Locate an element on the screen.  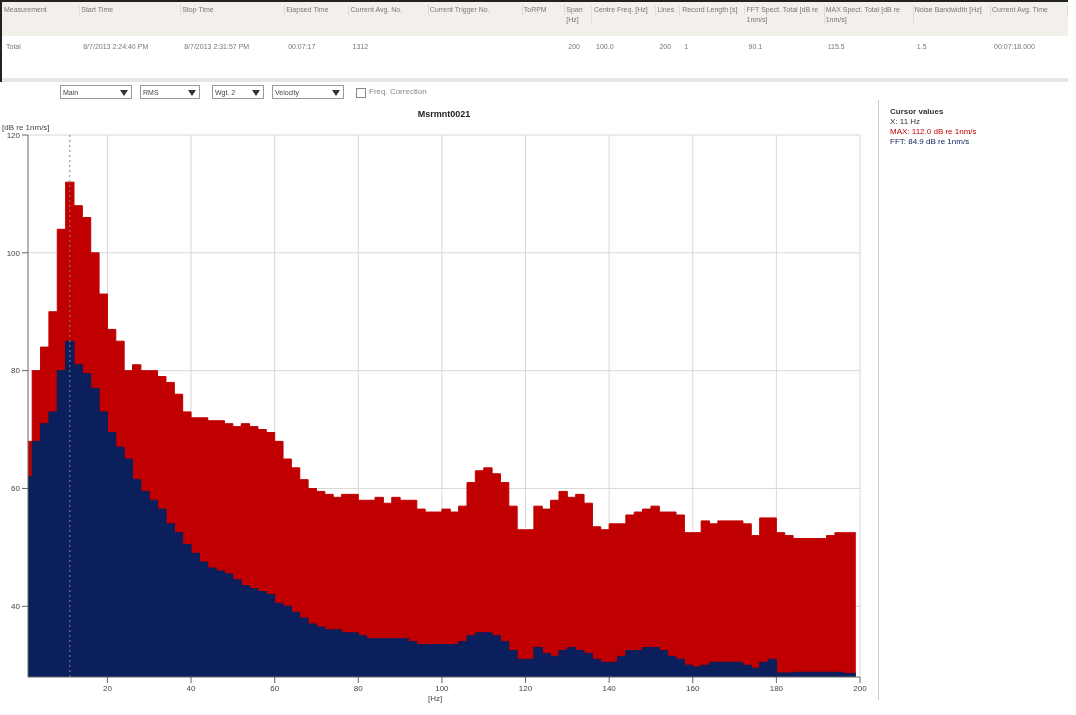
x-tick-label: 80 is located at coordinates (358, 688).